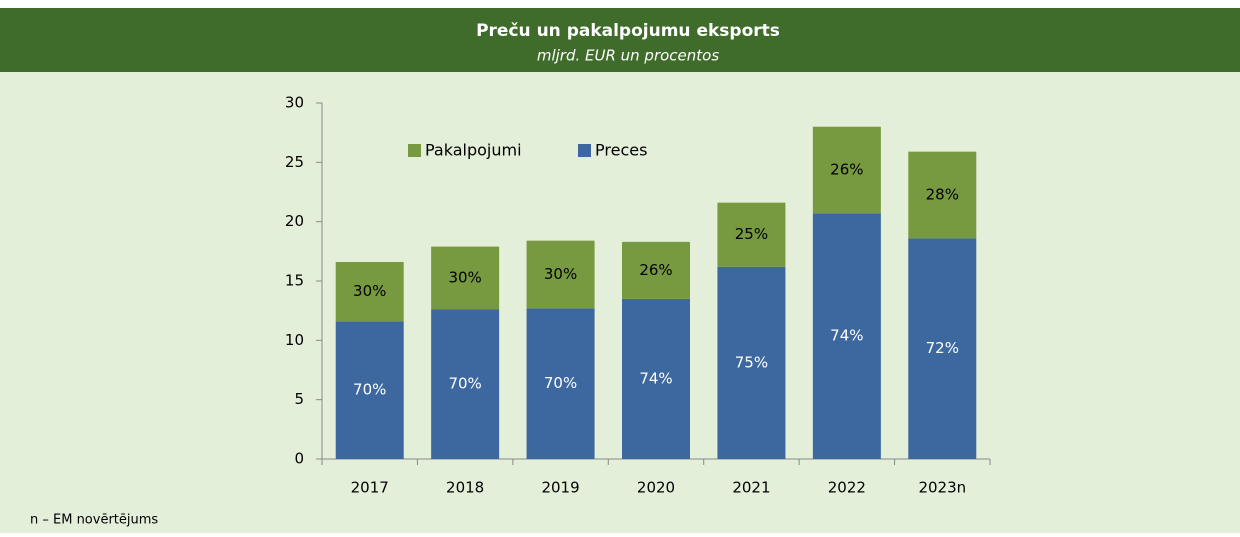 The image size is (1240, 537). Describe the element at coordinates (294, 340) in the screenshot. I see `y-tick-label: 10` at that location.